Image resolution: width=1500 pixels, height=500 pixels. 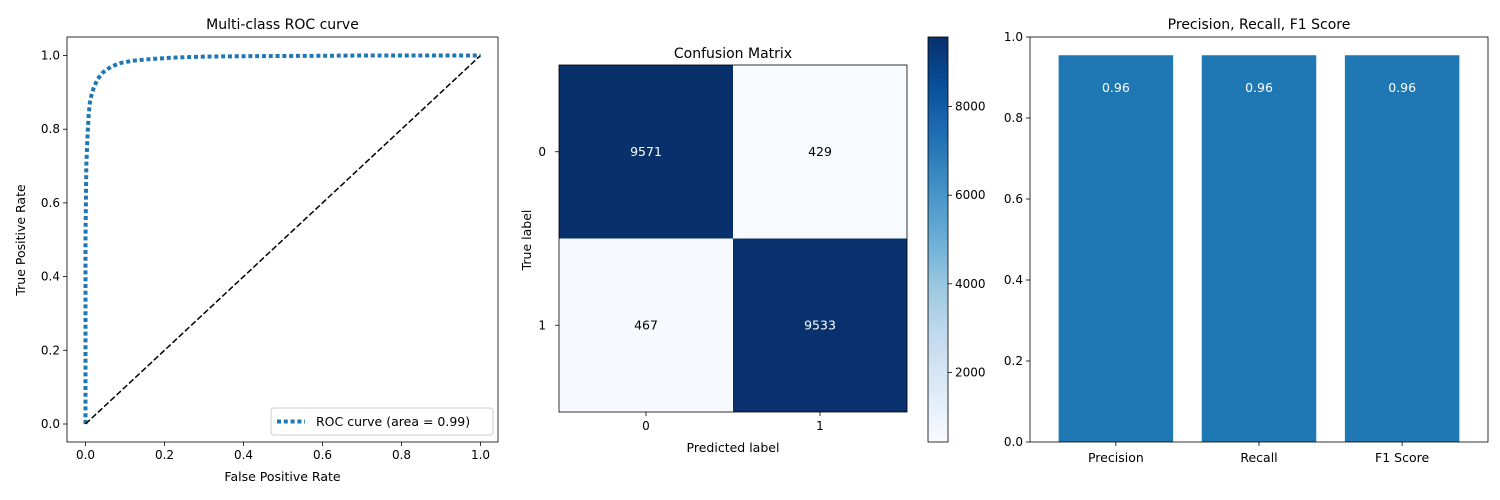 I want to click on confusion-cell-value: 9571, so click(x=646, y=151).